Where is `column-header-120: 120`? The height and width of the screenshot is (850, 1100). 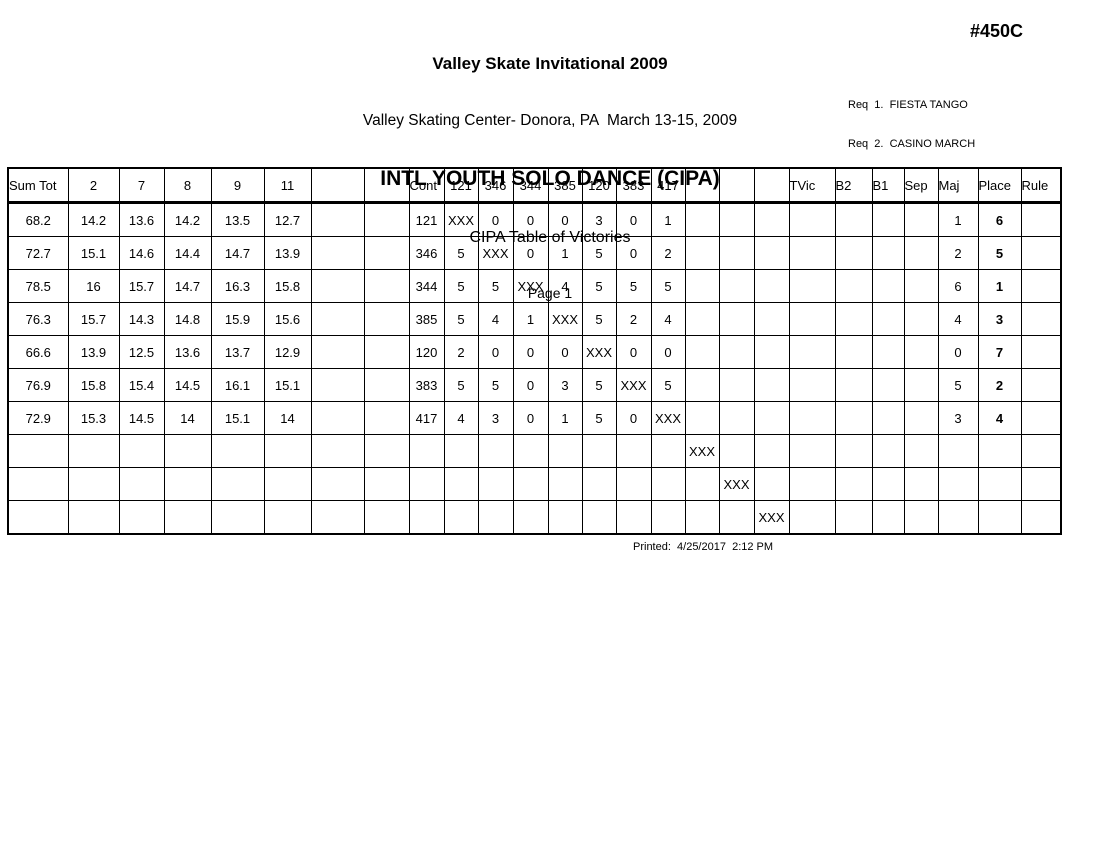
column-header-120: 120 is located at coordinates (599, 185).